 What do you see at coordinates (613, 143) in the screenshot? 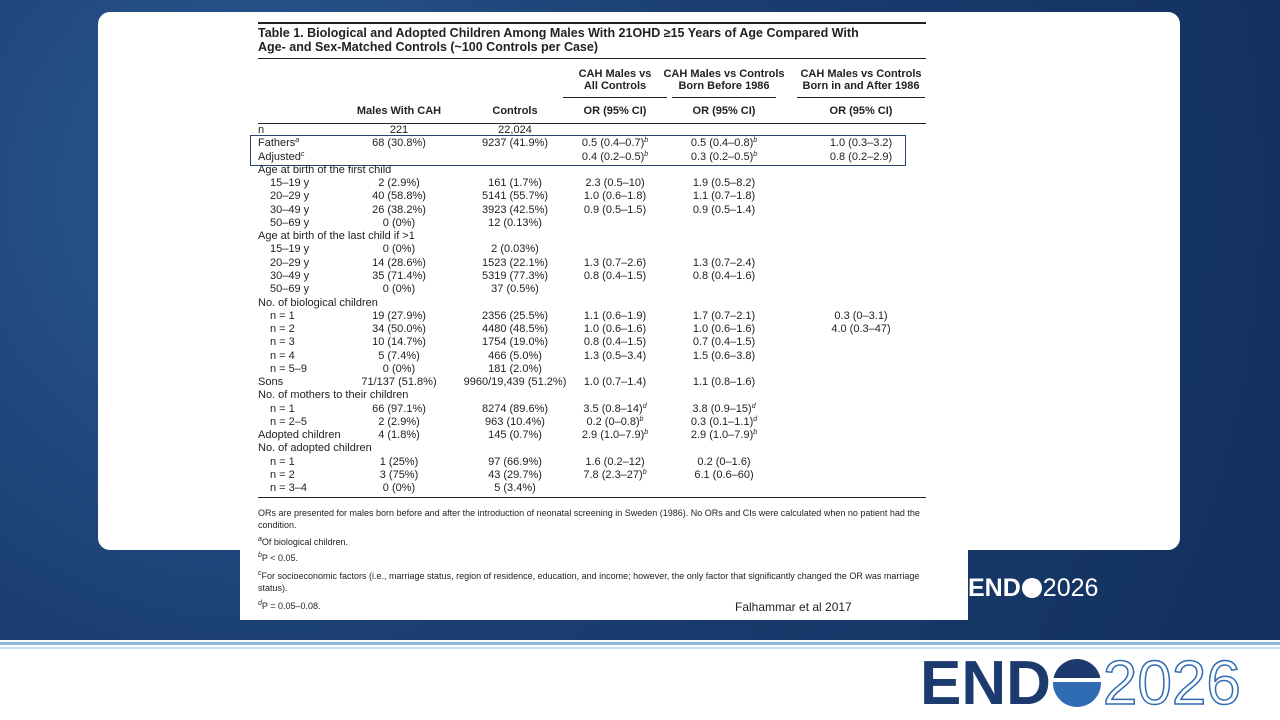
I see `cell-text: 0.5 (0.4–0.7)` at bounding box center [613, 143].